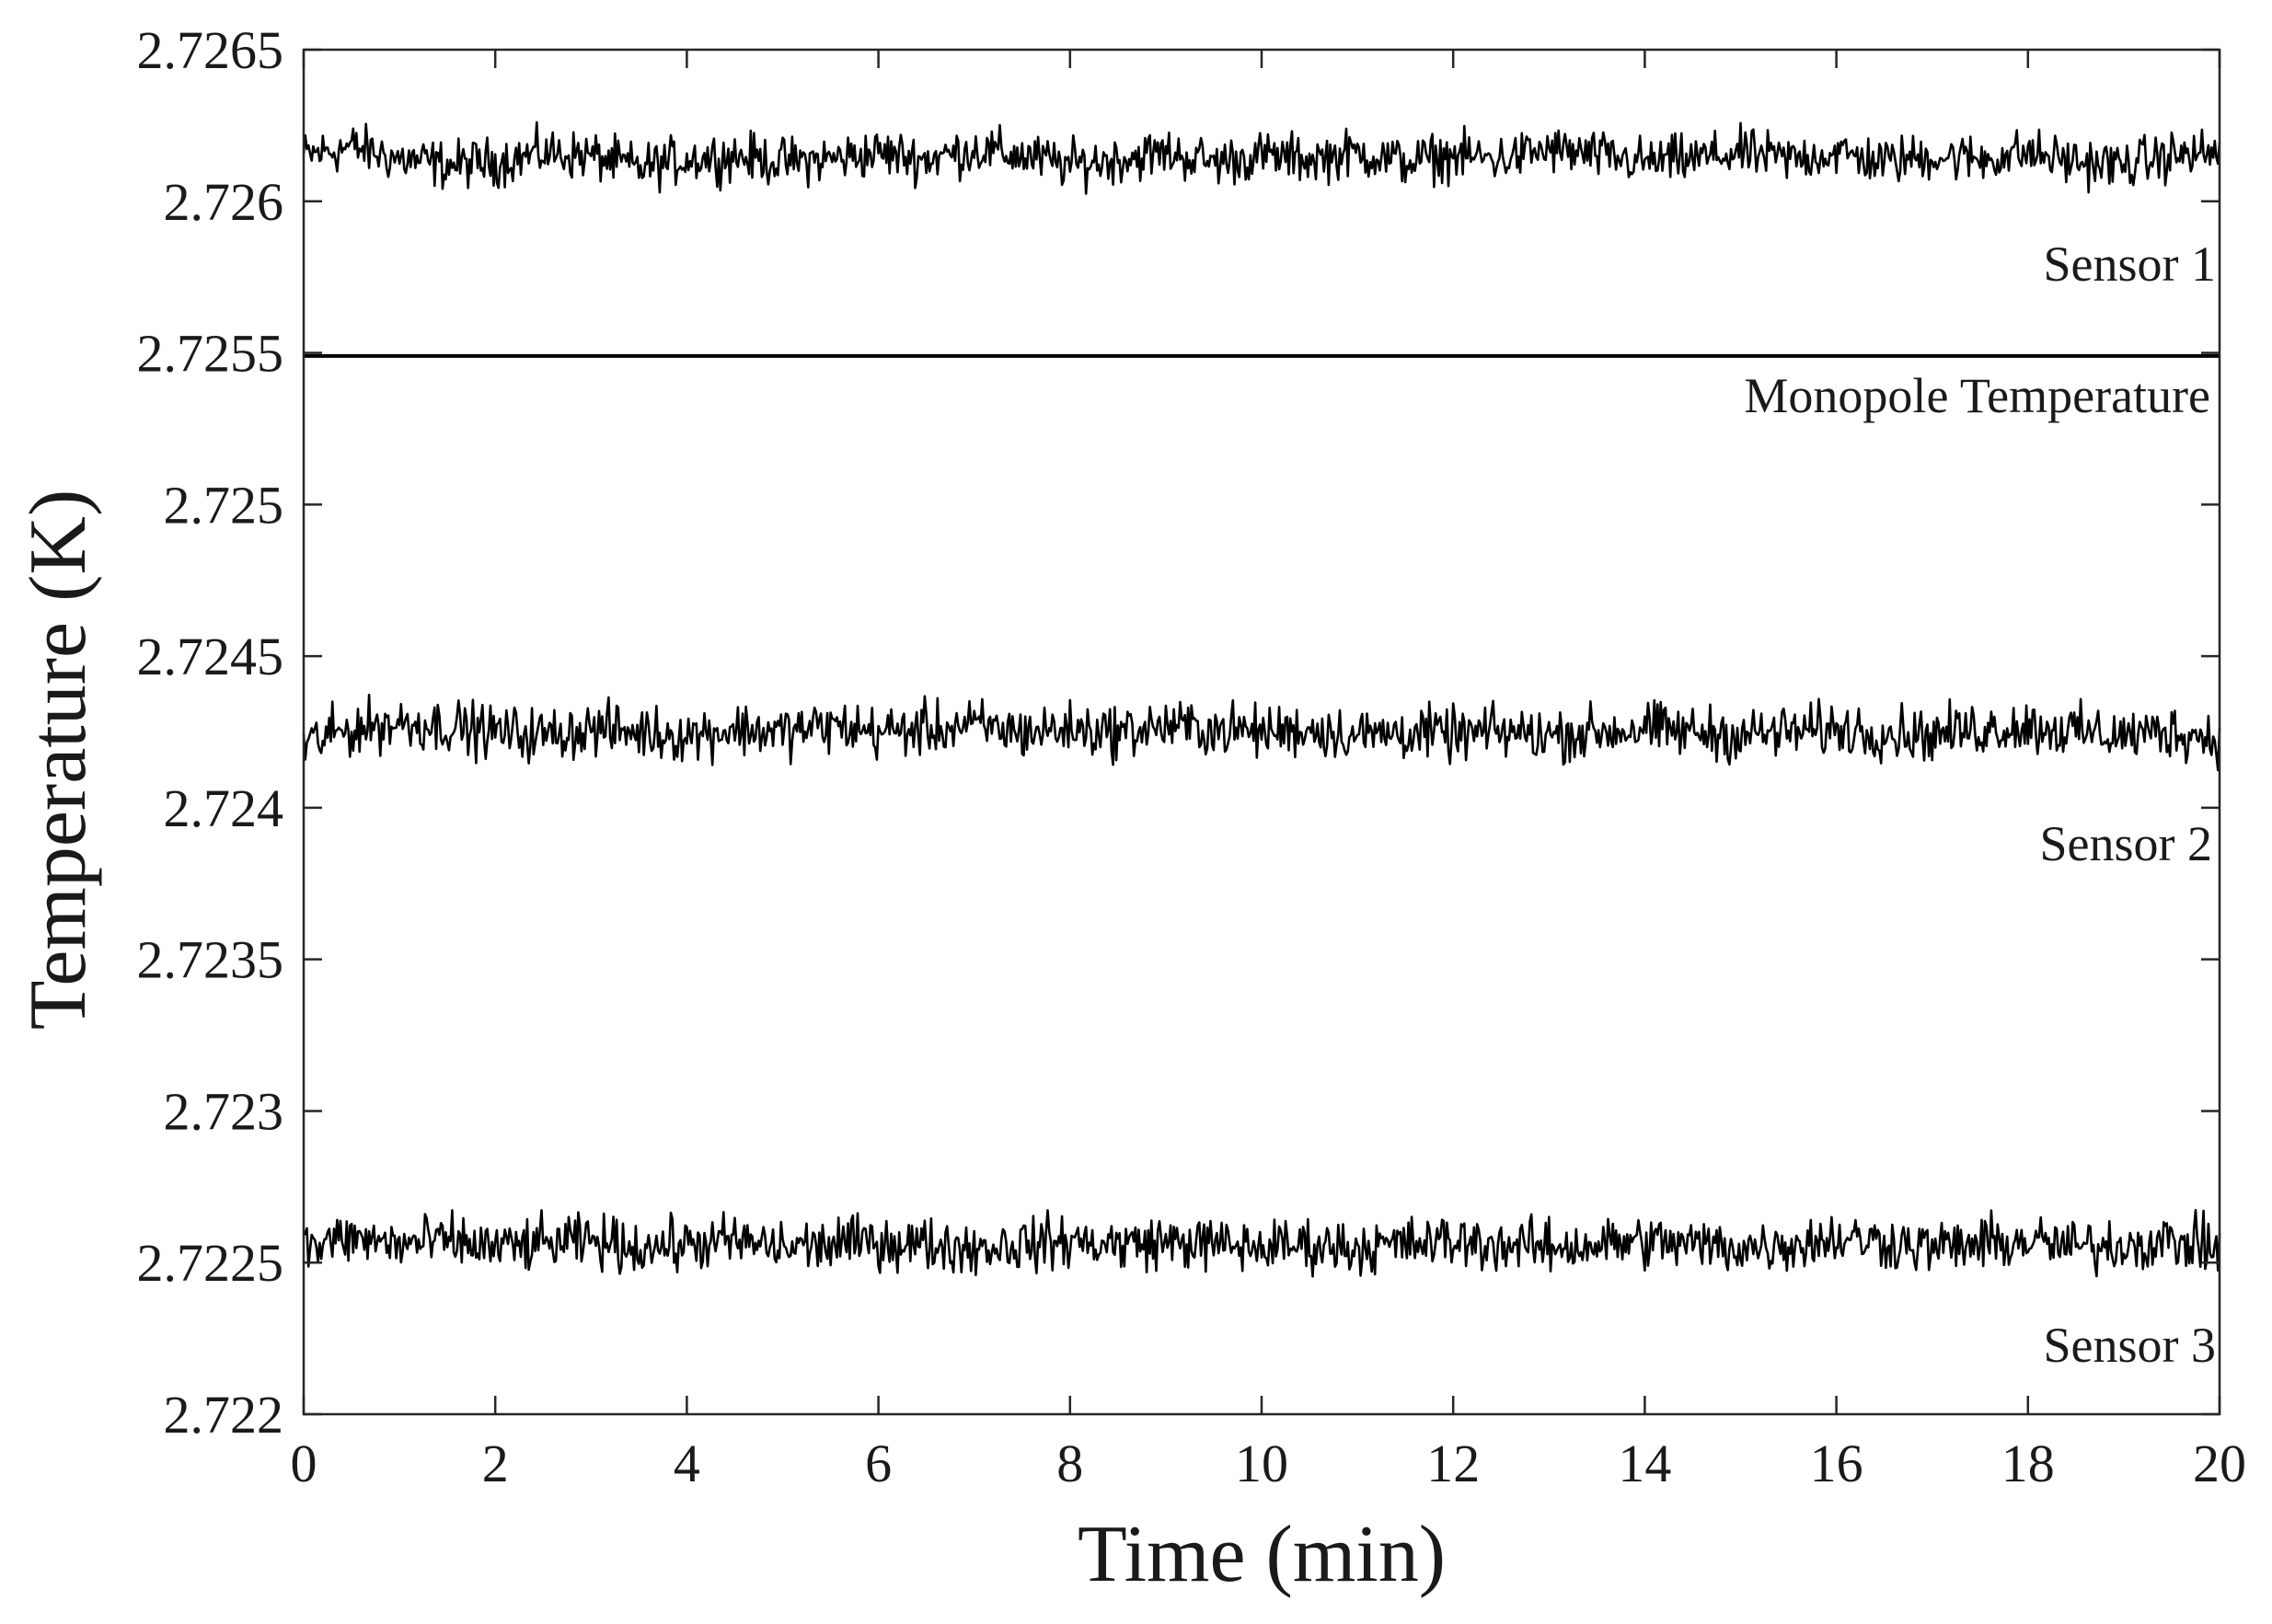 This screenshot has height=1624, width=2272. I want to click on y-tick-label: 2.725, so click(224, 505).